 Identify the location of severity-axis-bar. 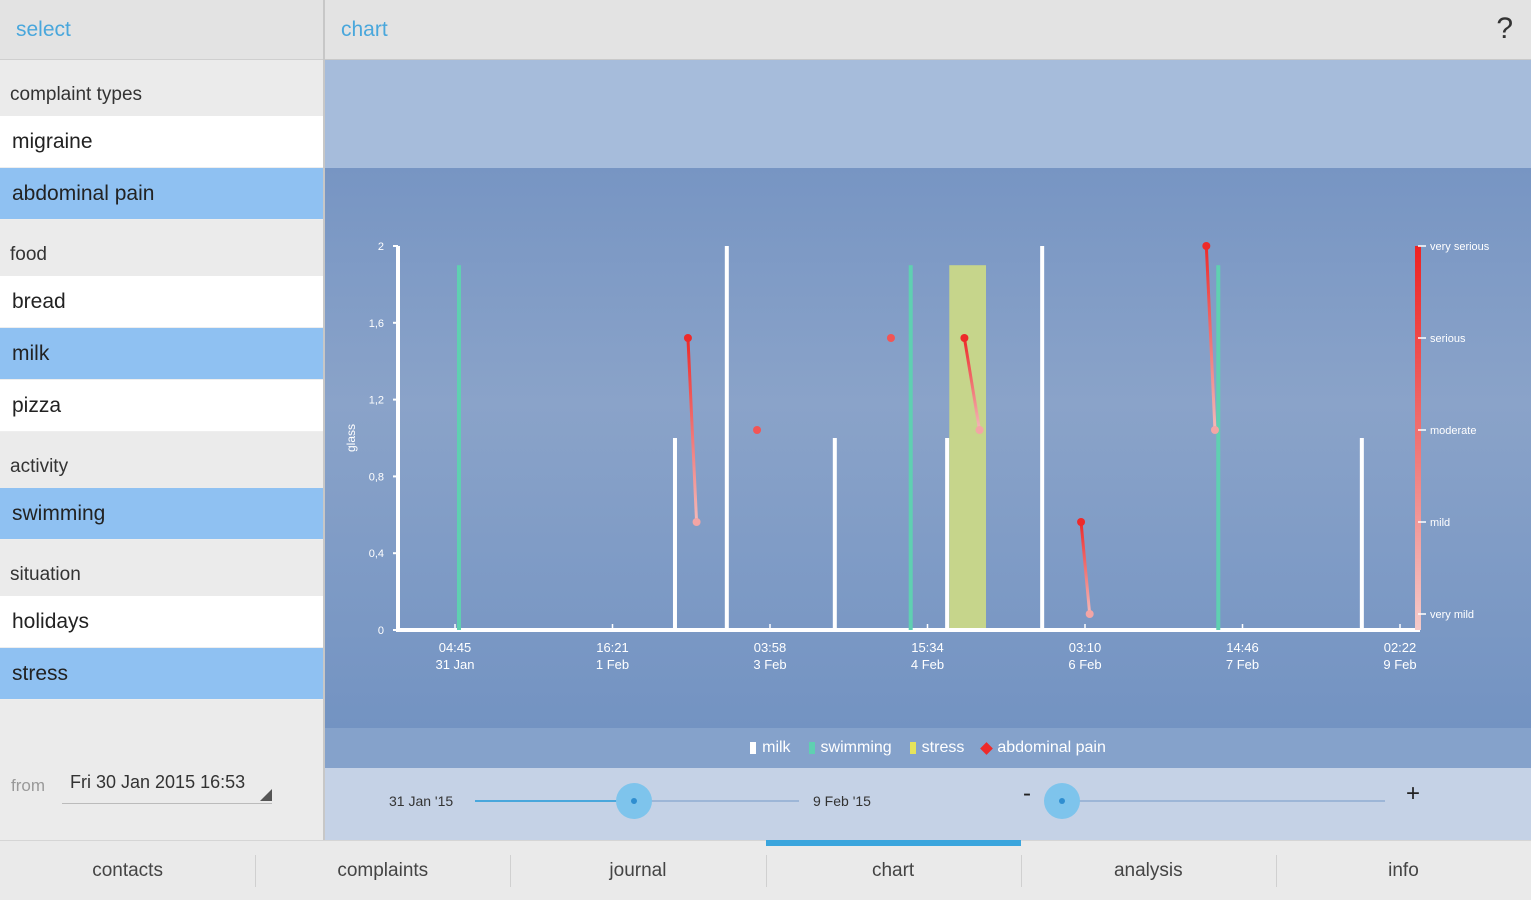
(1418, 438).